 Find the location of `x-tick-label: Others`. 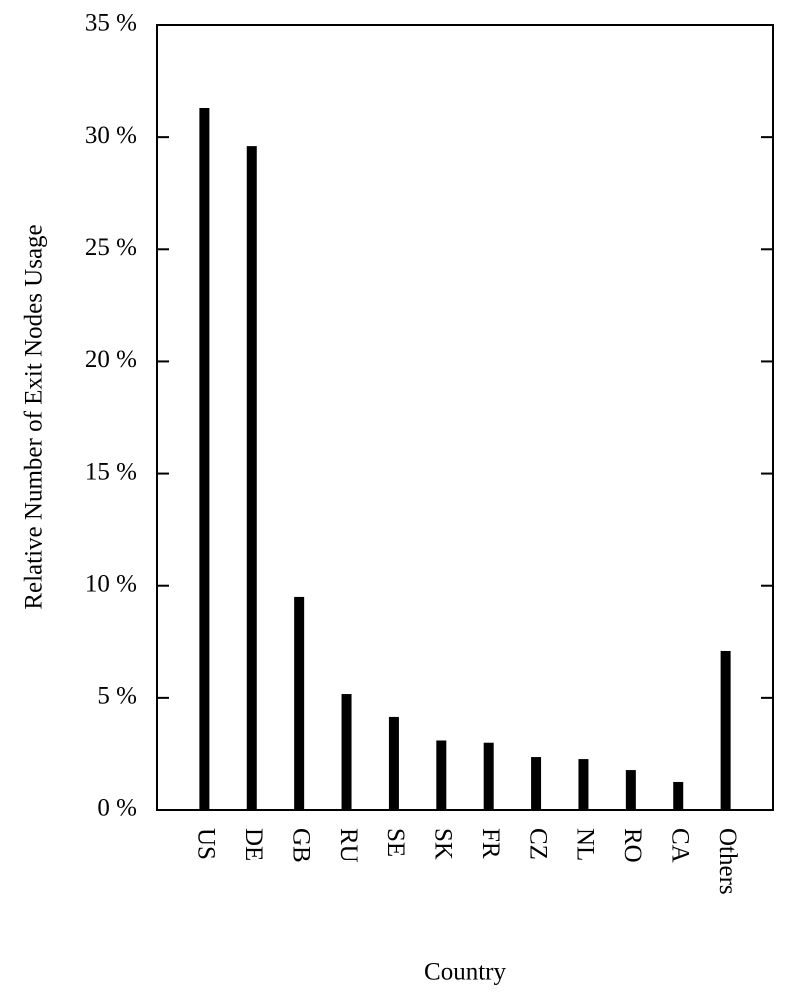

x-tick-label: Others is located at coordinates (727, 861).